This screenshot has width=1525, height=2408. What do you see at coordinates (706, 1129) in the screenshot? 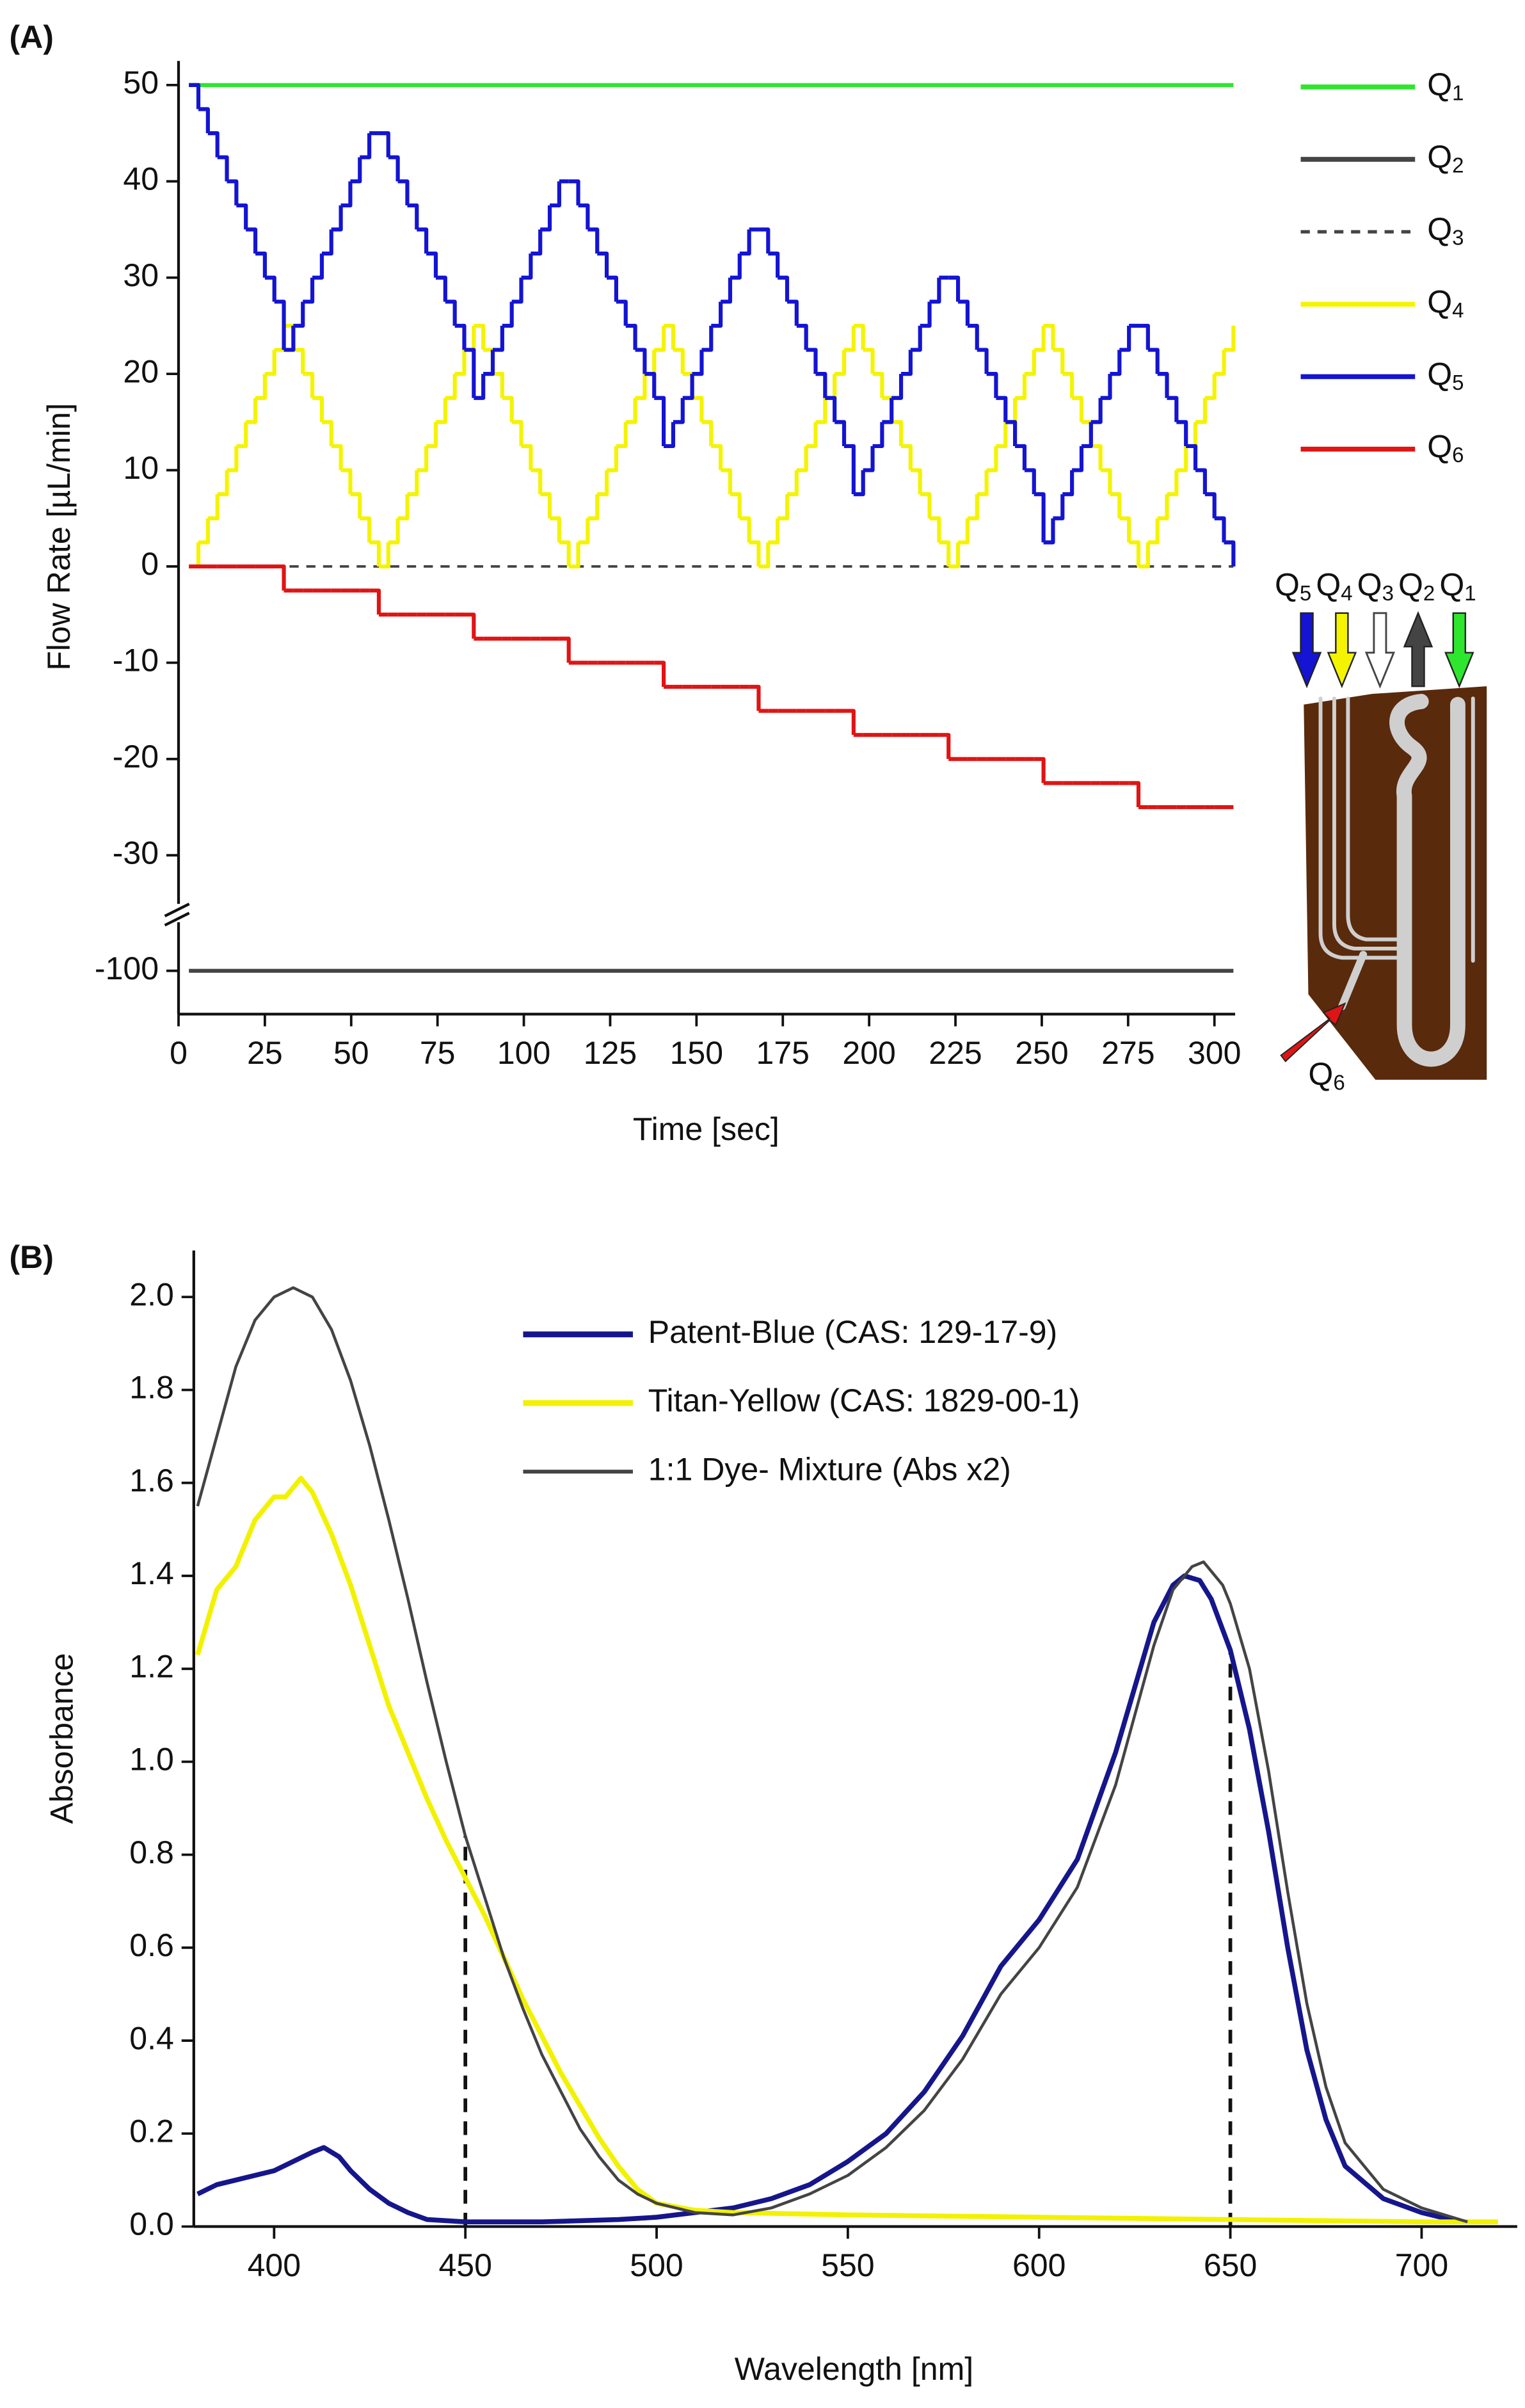
I see `x-axis-title: Time [sec]` at bounding box center [706, 1129].